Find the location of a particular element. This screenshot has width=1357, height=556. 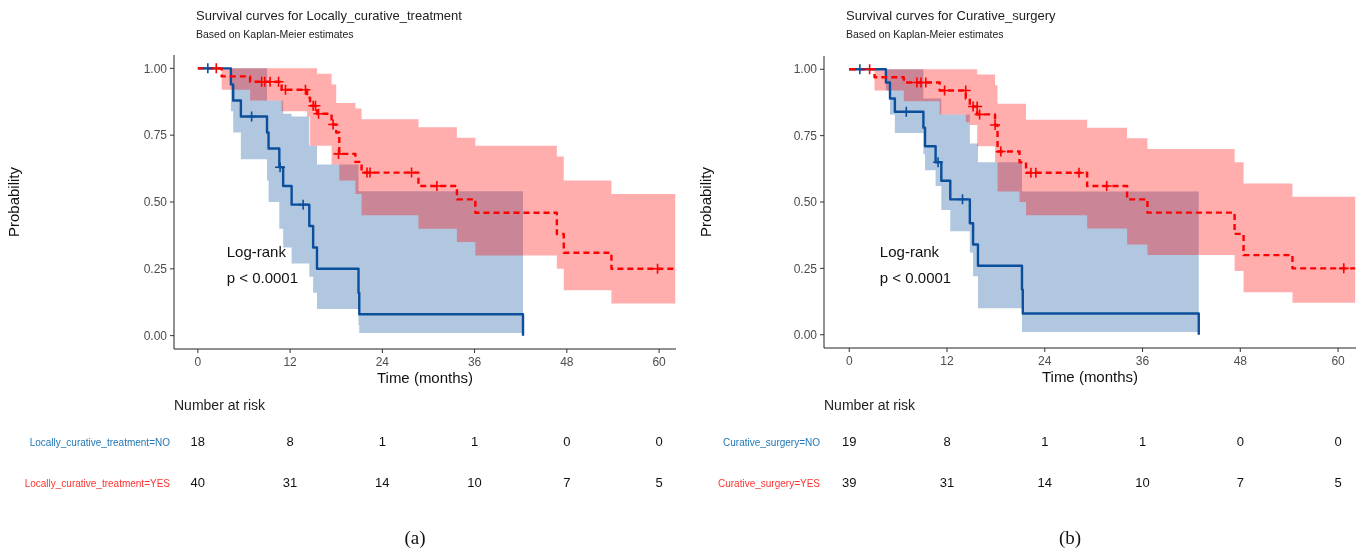

category-label: Curative_surgery=NO is located at coordinates (771, 442).